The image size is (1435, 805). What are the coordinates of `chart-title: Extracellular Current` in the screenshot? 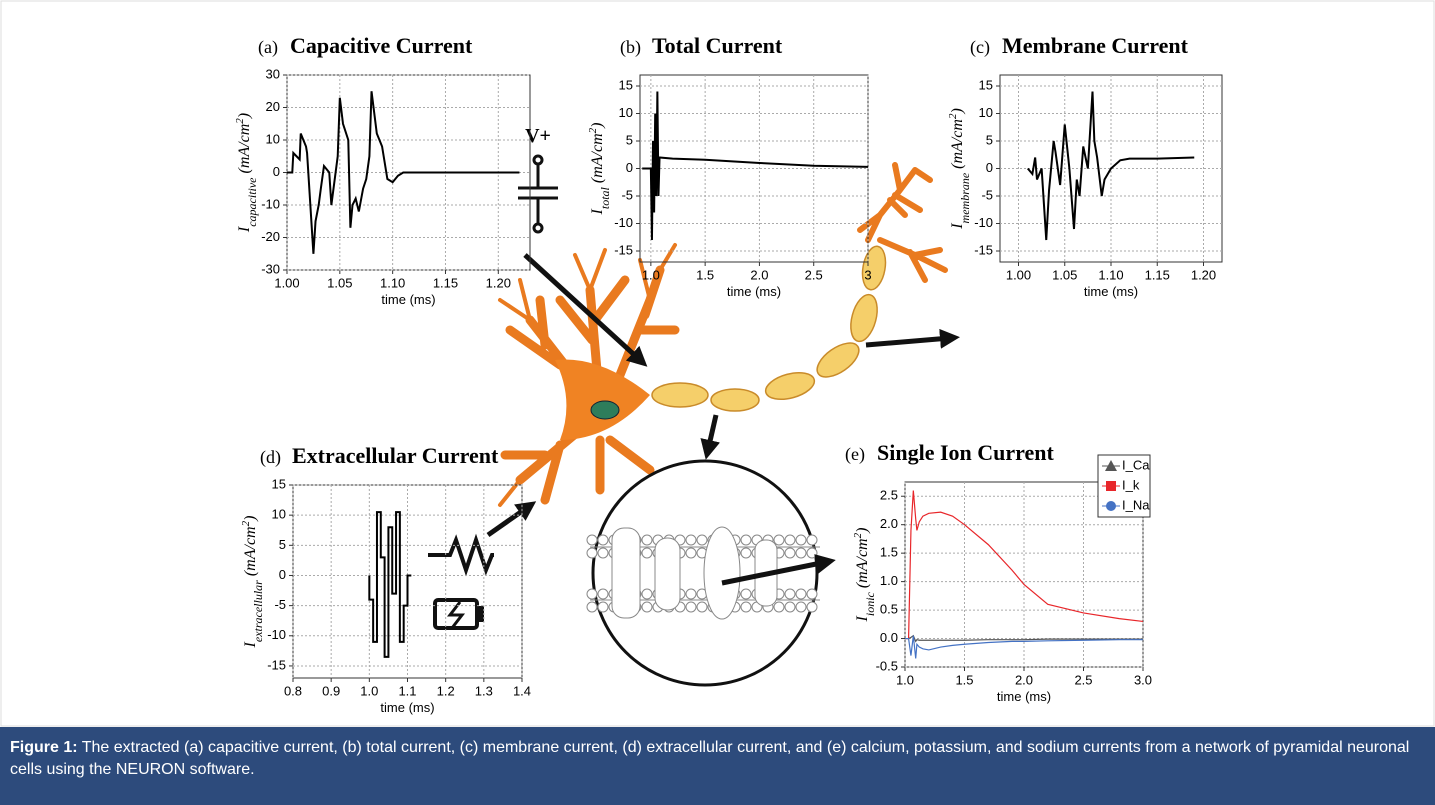 It's located at (395, 455).